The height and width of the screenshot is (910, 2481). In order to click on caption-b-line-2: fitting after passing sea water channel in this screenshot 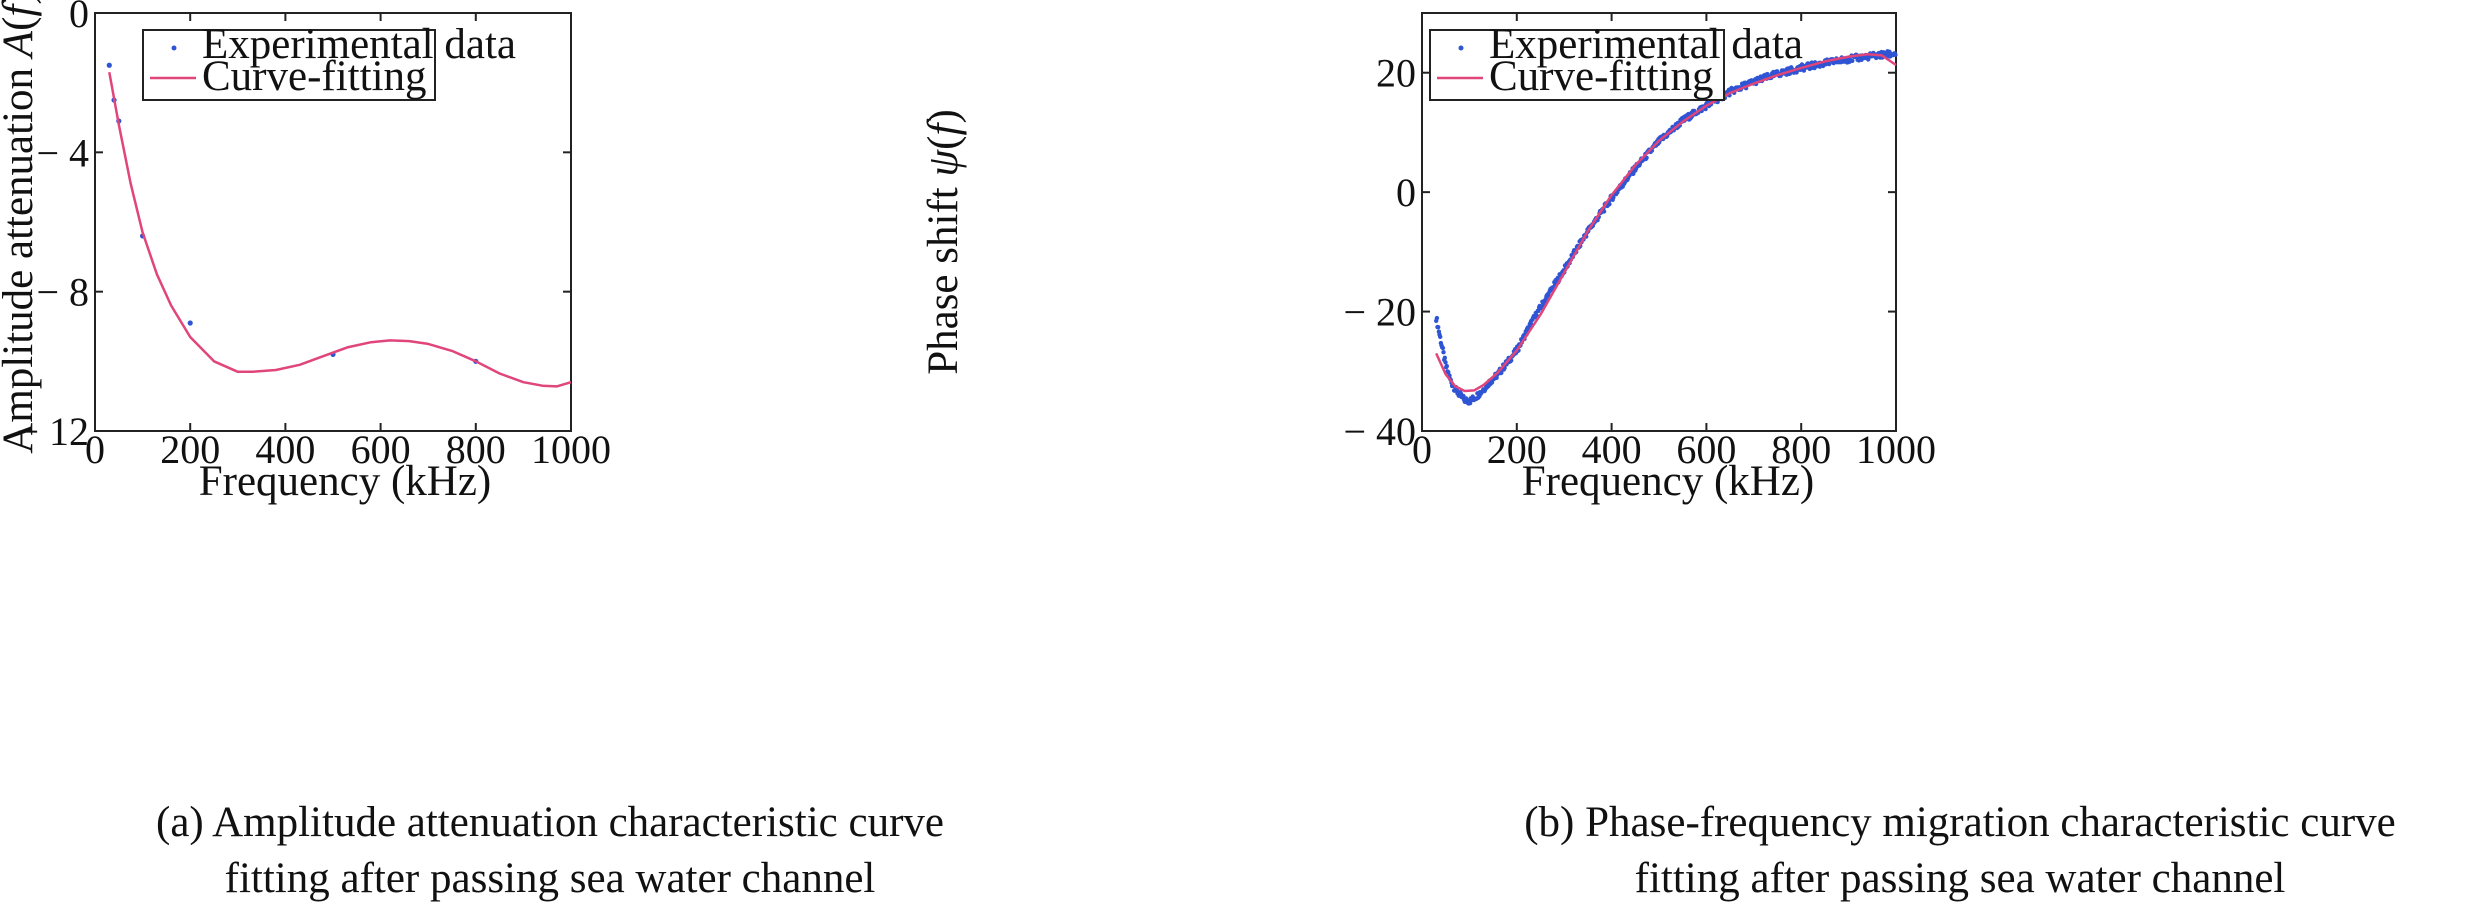, I will do `click(1960, 878)`.